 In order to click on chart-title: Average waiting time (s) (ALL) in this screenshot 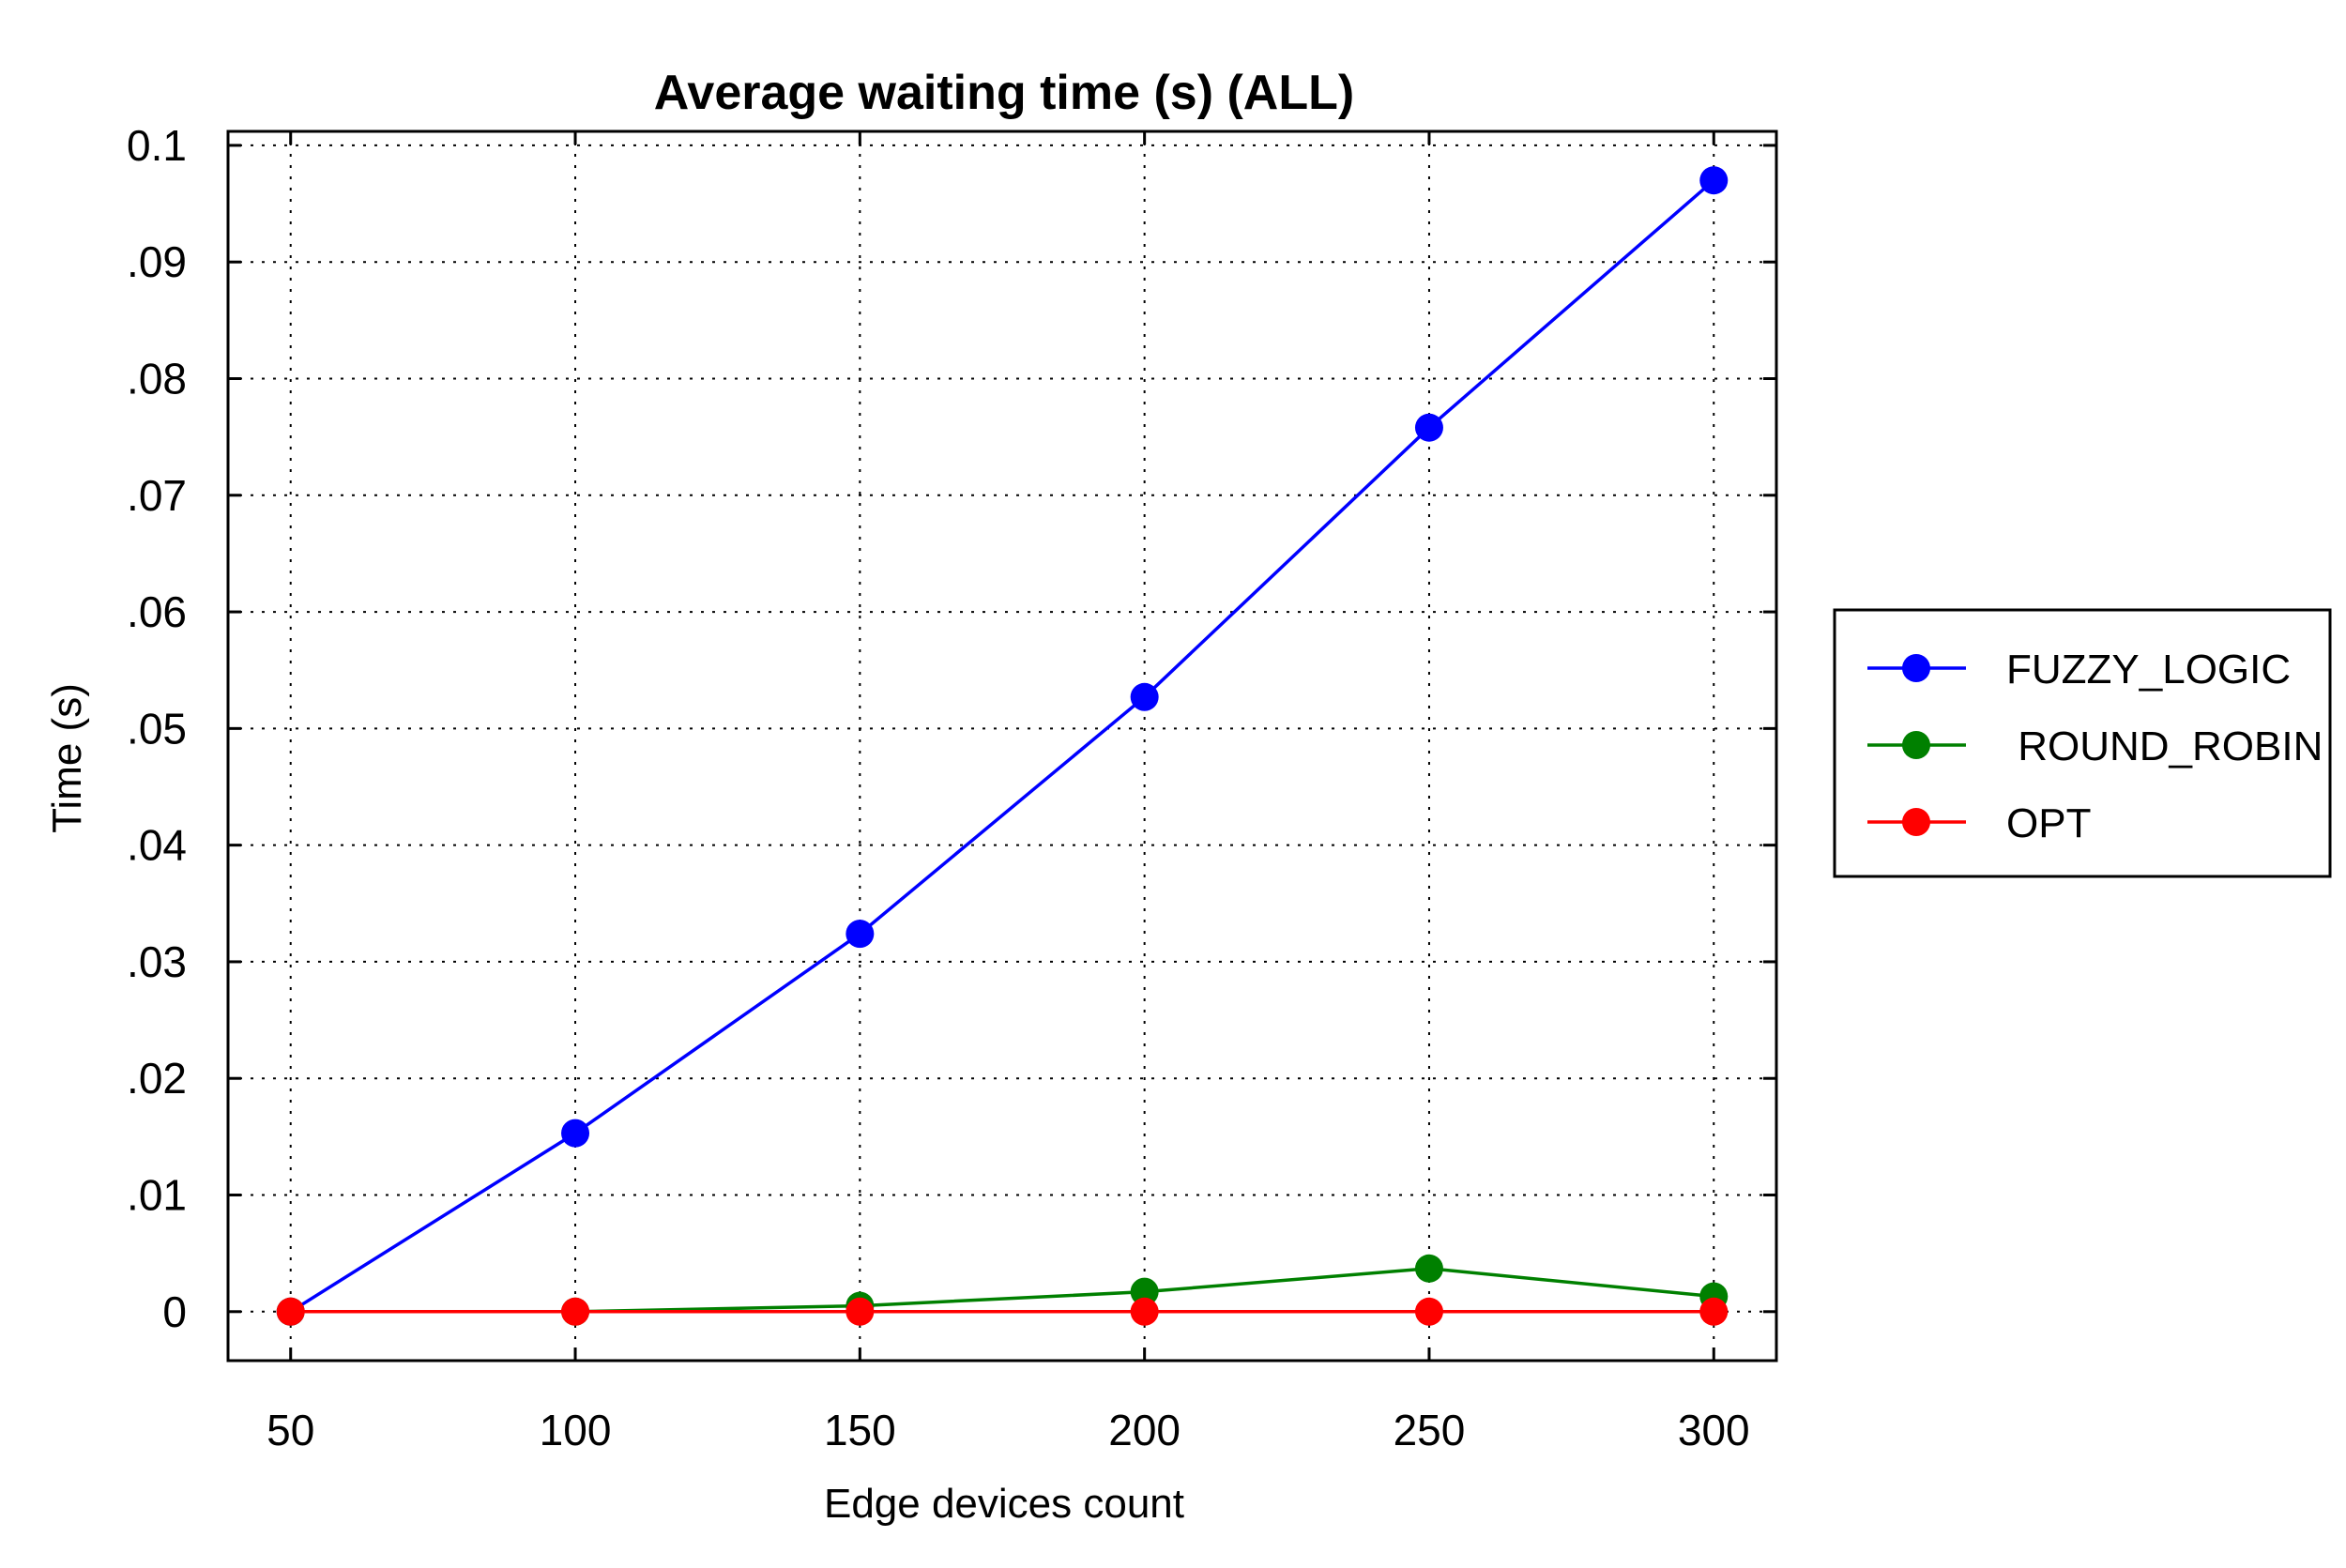, I will do `click(1004, 93)`.